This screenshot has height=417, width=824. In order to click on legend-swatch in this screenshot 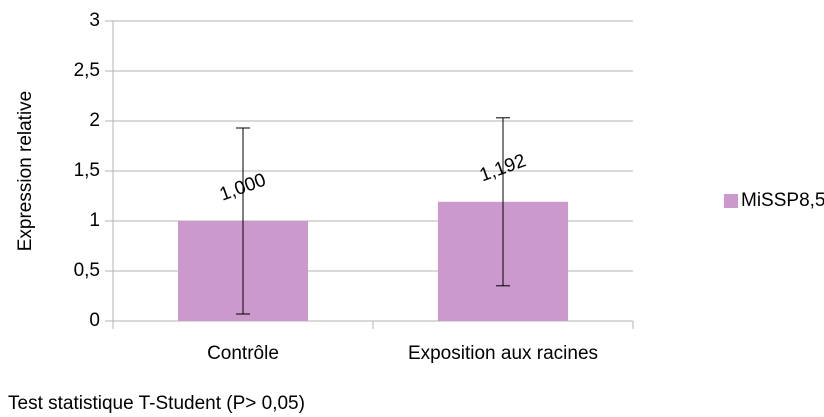, I will do `click(731, 201)`.